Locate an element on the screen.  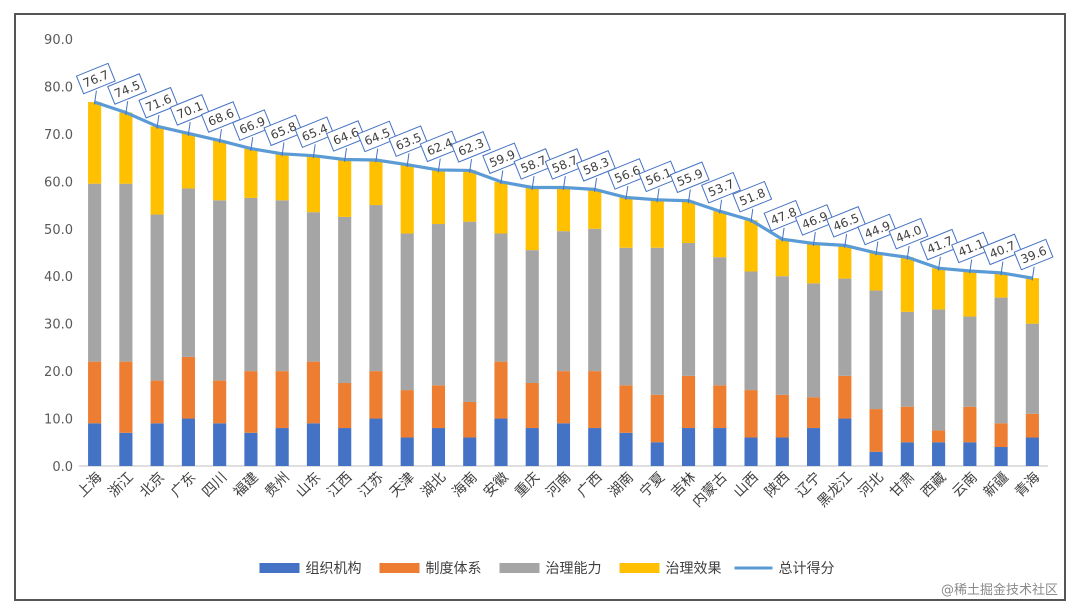
category-label: 宁夏 is located at coordinates (652, 485).